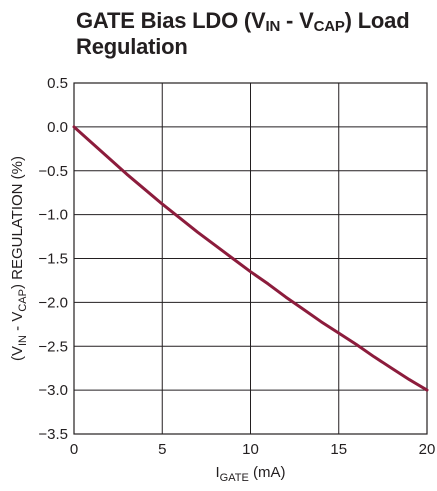 The width and height of the screenshot is (437, 491). What do you see at coordinates (427, 449) in the screenshot?
I see `x-tick-label: 20` at bounding box center [427, 449].